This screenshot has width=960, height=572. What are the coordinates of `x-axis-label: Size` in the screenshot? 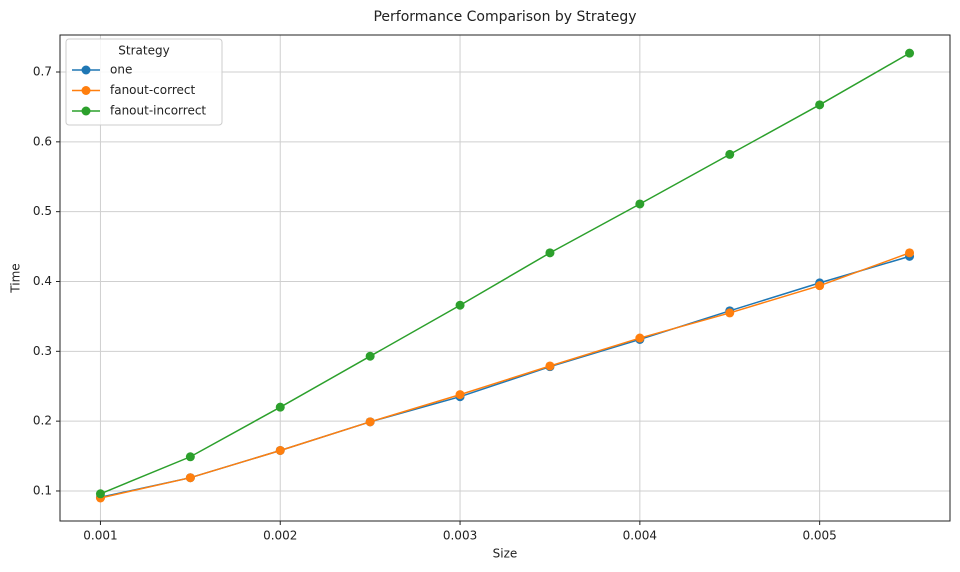 It's located at (505, 554).